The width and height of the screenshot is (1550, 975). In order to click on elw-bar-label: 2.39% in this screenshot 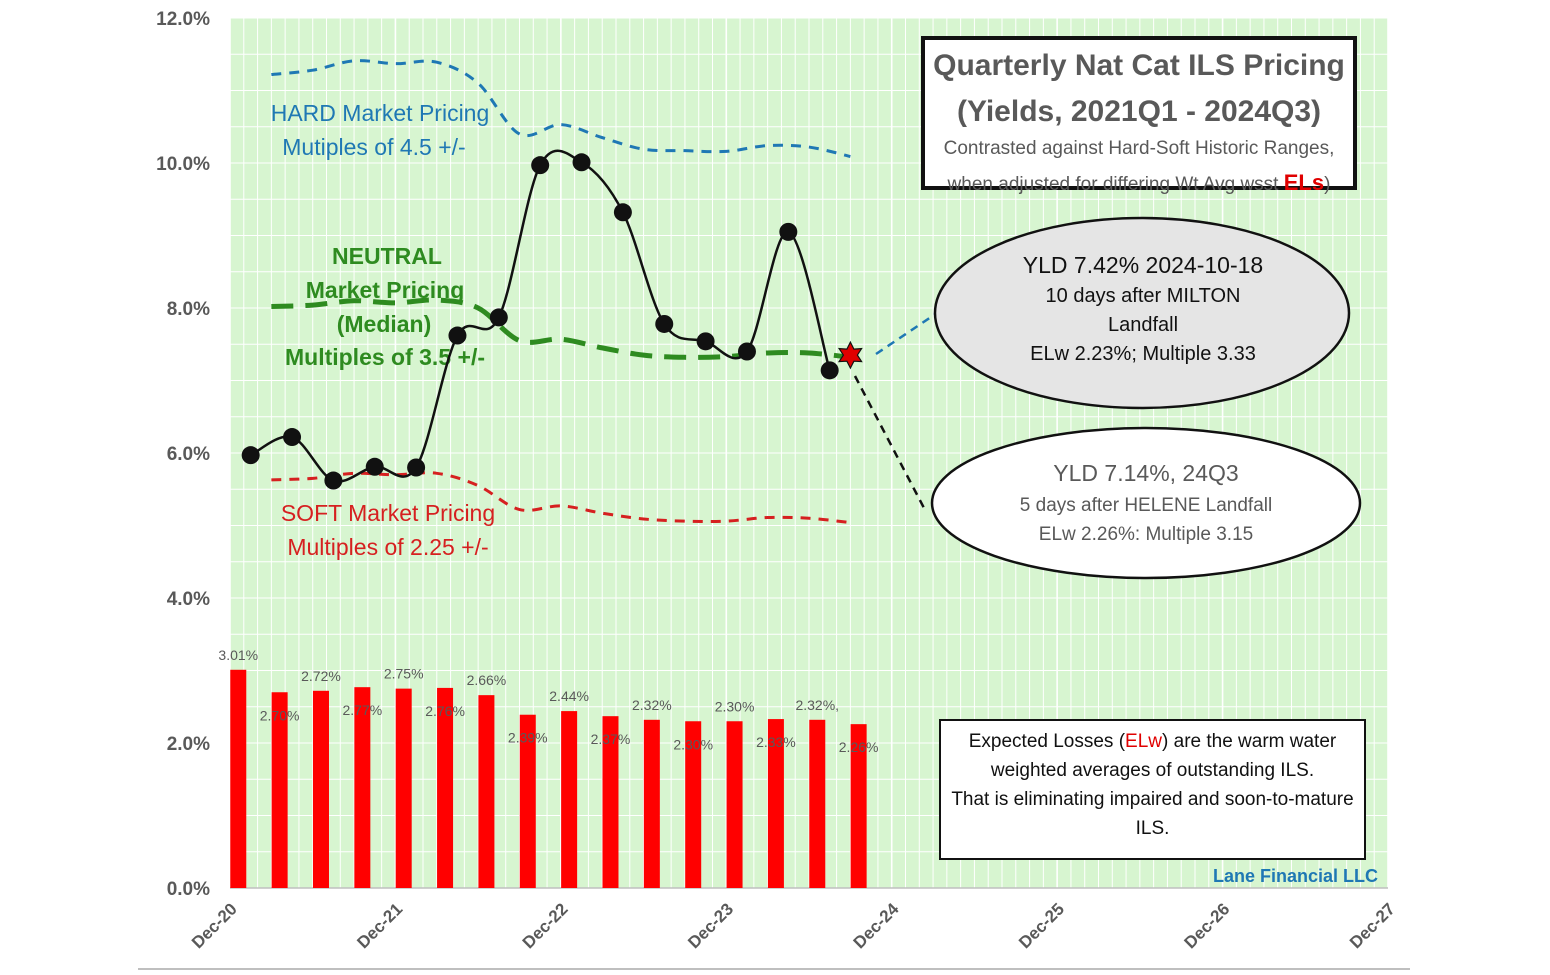, I will do `click(528, 738)`.